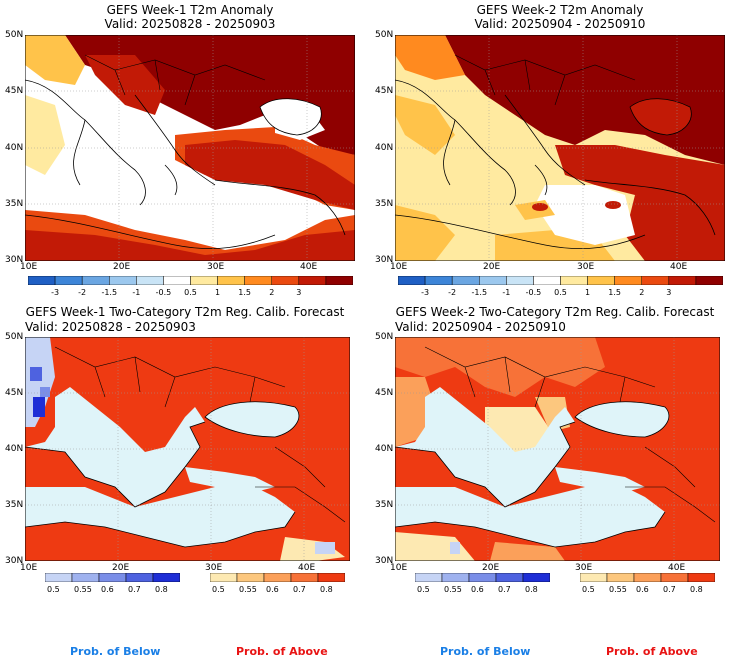 The width and height of the screenshot is (740, 662). I want to click on p3-lon-40: 40E, so click(307, 568).